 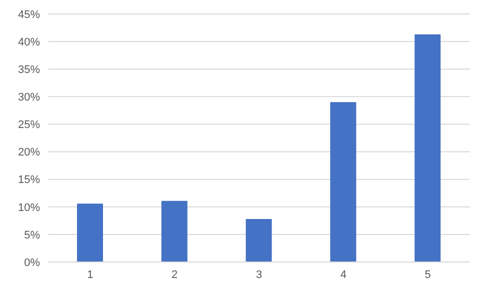 What do you see at coordinates (29, 125) in the screenshot?
I see `y-tick-label: 25%` at bounding box center [29, 125].